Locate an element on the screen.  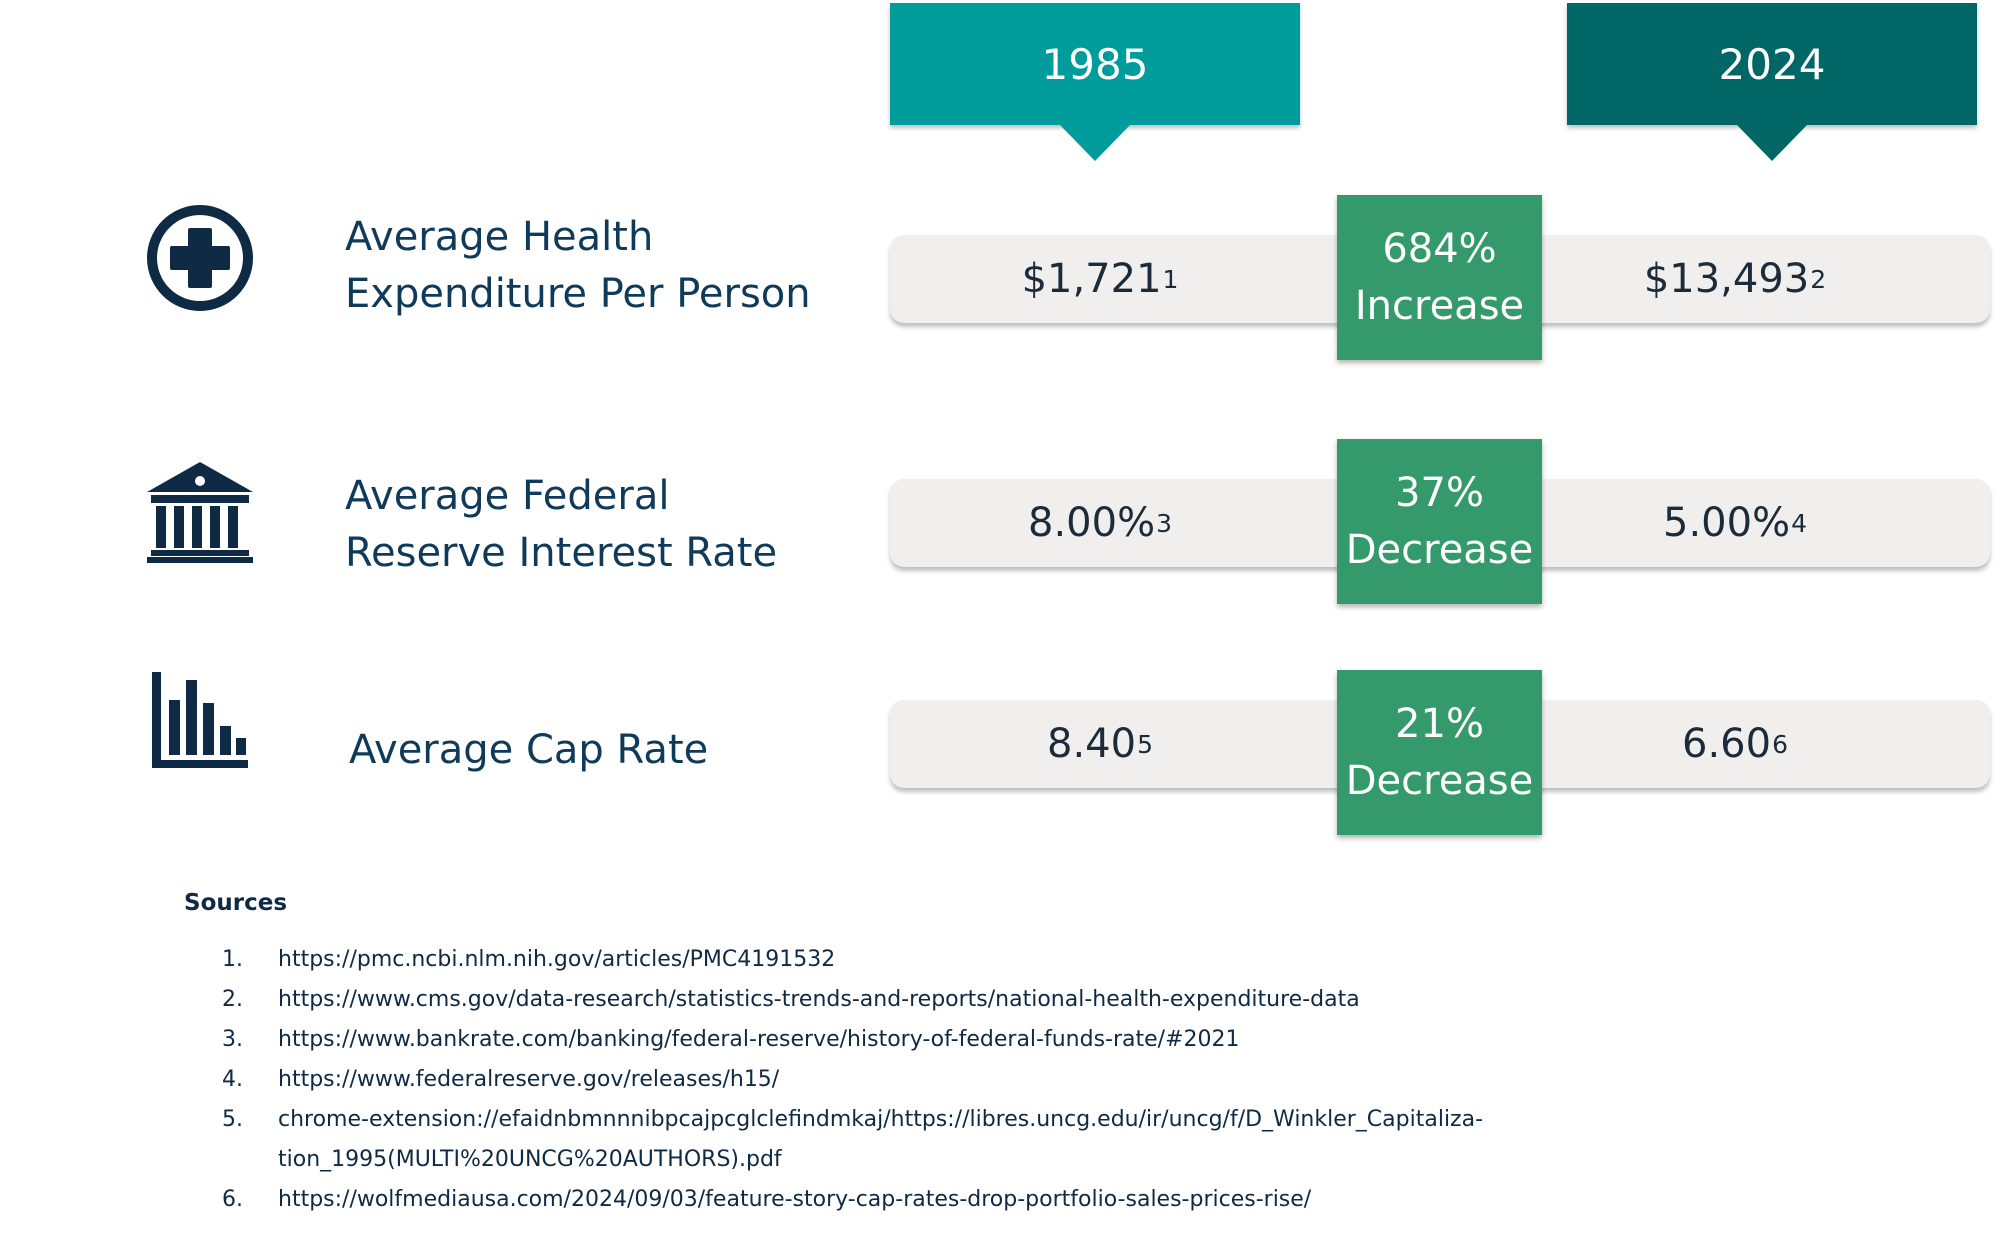
change-box-health: 684% Increase is located at coordinates (1439, 277).